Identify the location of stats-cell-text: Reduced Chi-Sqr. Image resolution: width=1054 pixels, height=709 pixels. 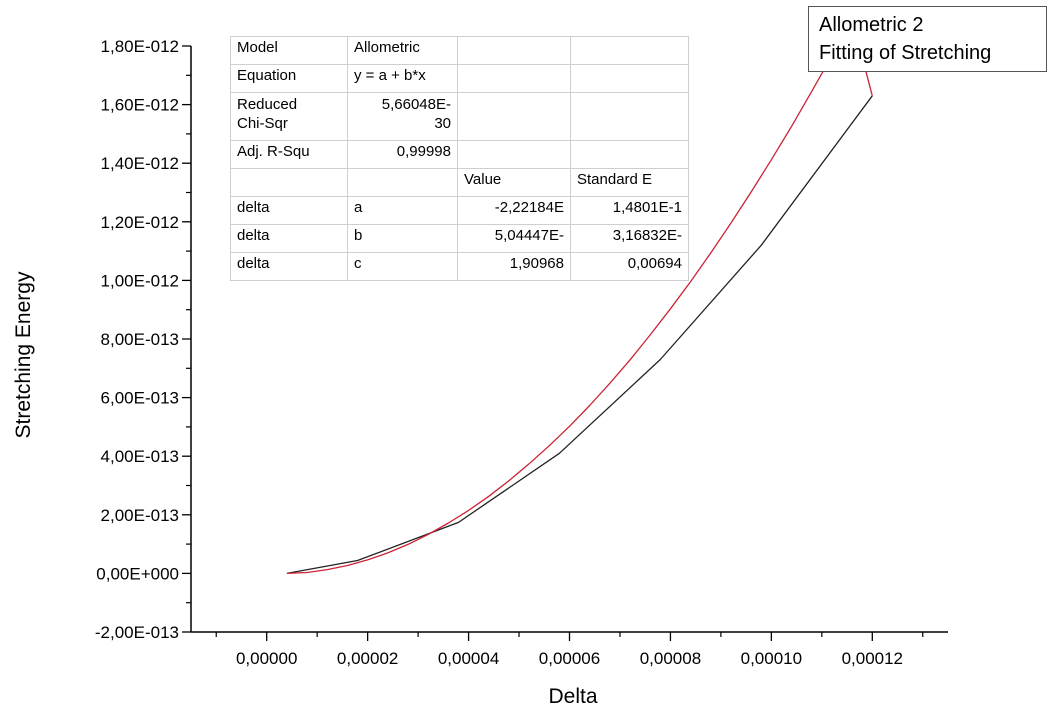
(267, 114).